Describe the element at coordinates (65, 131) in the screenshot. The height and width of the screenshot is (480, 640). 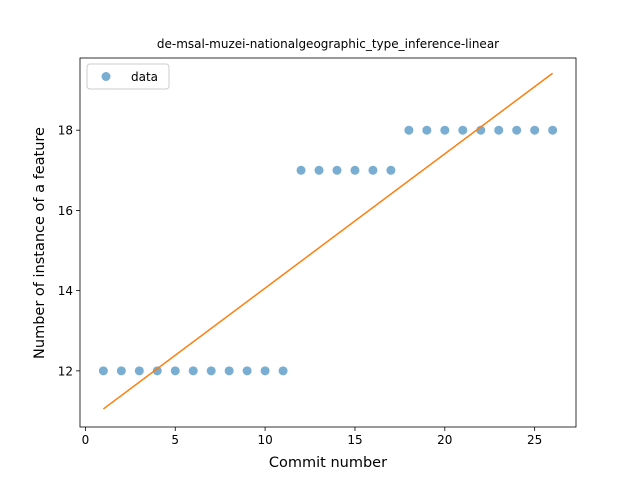
I see `y-tick-label: 18` at that location.